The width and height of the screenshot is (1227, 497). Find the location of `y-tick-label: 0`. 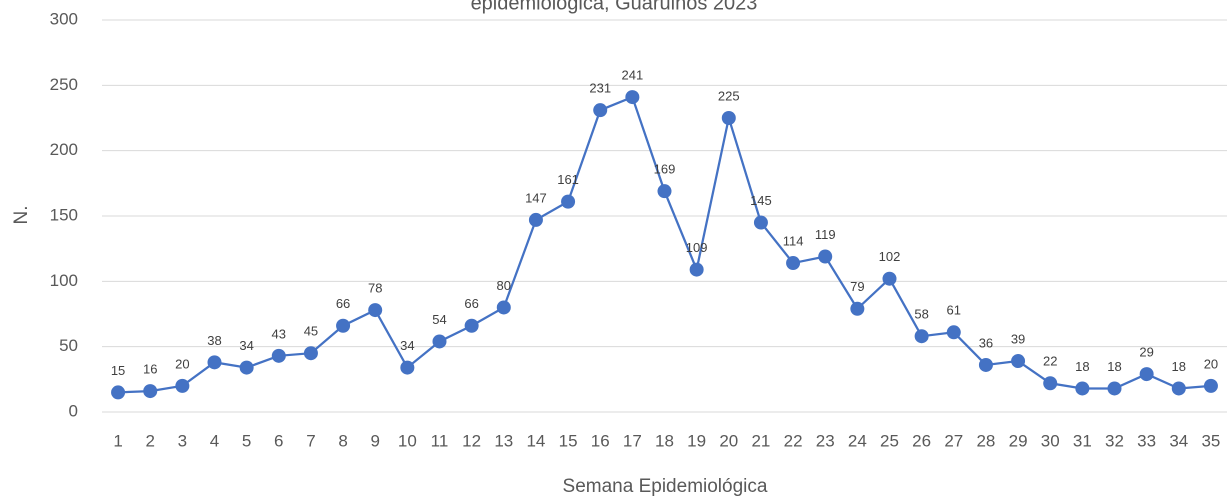

y-tick-label: 0 is located at coordinates (73, 410).